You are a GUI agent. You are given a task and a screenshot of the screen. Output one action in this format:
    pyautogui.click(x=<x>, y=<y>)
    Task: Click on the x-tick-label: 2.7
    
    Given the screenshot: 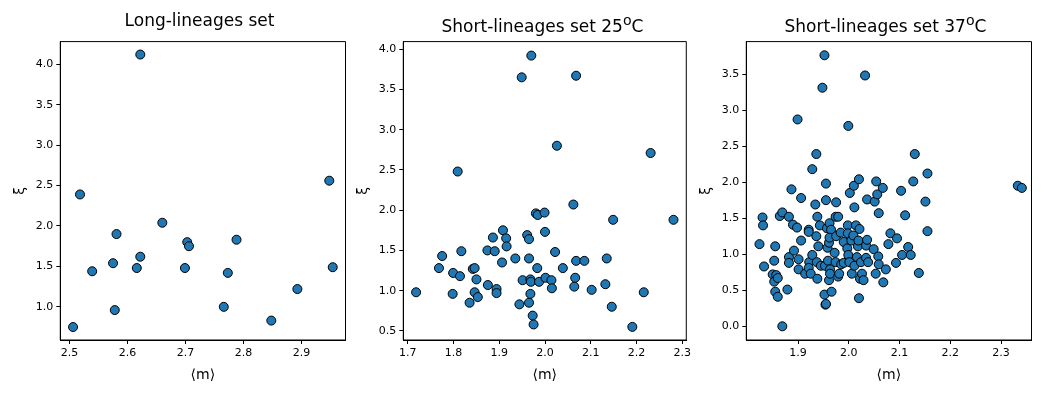 What is the action you would take?
    pyautogui.click(x=185, y=353)
    